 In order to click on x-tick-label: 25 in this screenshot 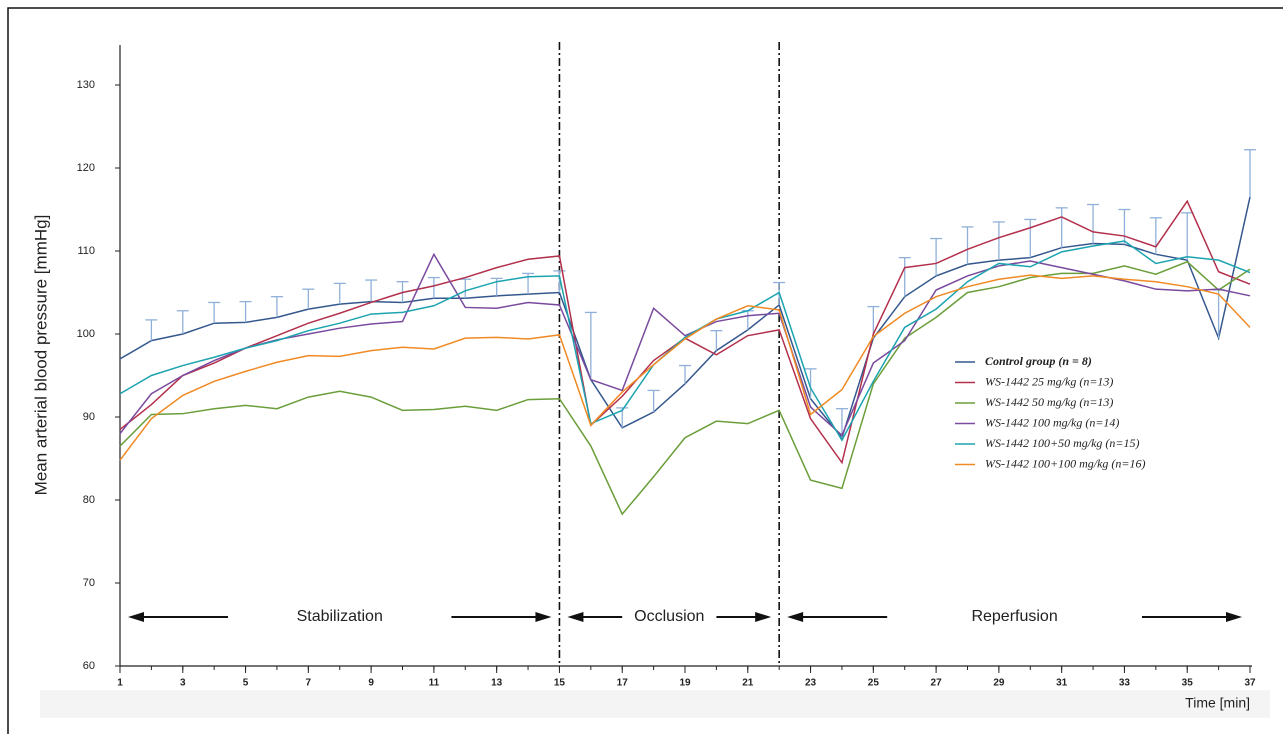, I will do `click(874, 683)`.